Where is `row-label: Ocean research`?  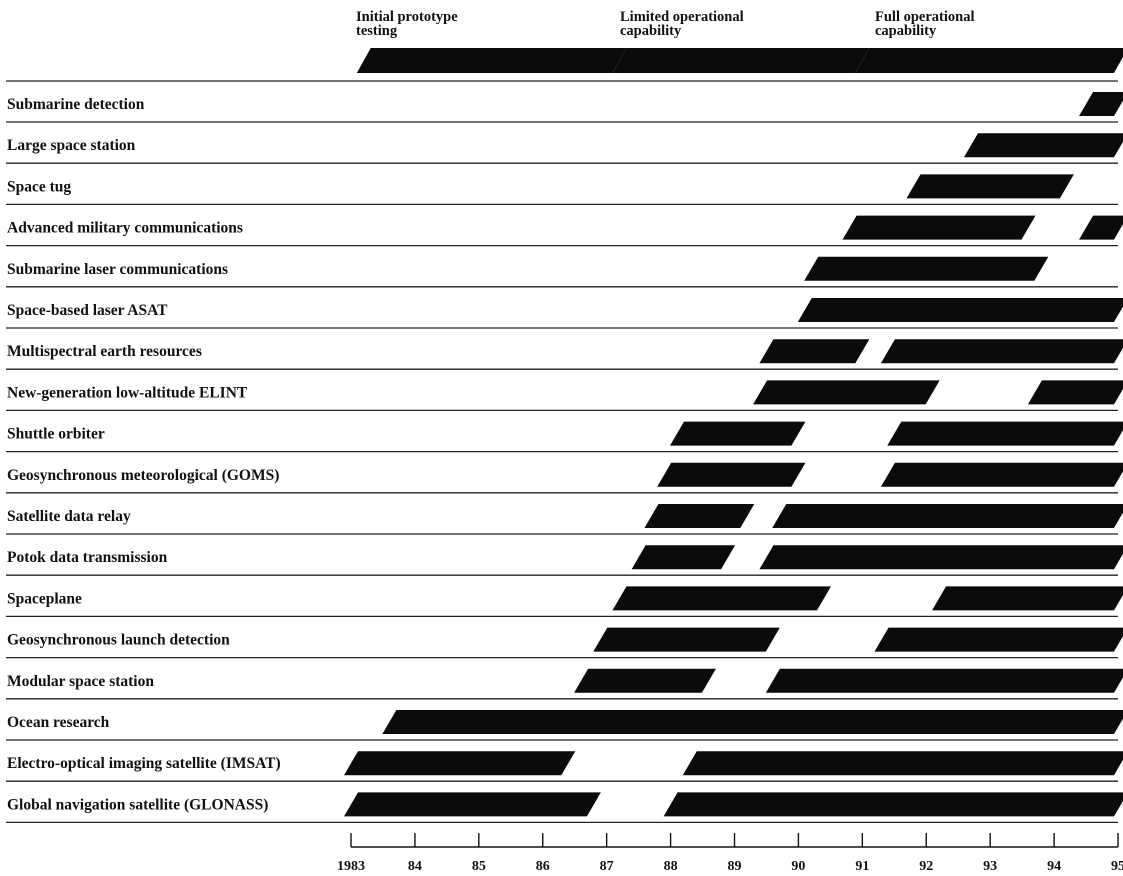
row-label: Ocean research is located at coordinates (58, 722).